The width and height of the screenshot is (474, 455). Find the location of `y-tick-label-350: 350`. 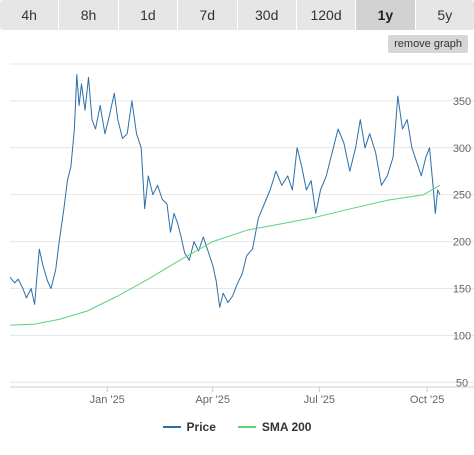

y-tick-label-350: 350 is located at coordinates (462, 102).